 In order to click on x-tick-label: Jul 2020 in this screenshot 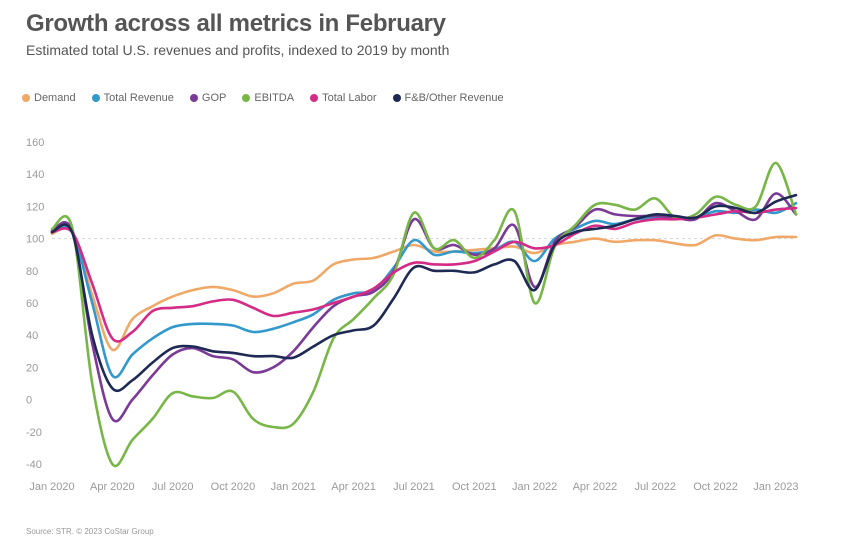, I will do `click(173, 487)`.